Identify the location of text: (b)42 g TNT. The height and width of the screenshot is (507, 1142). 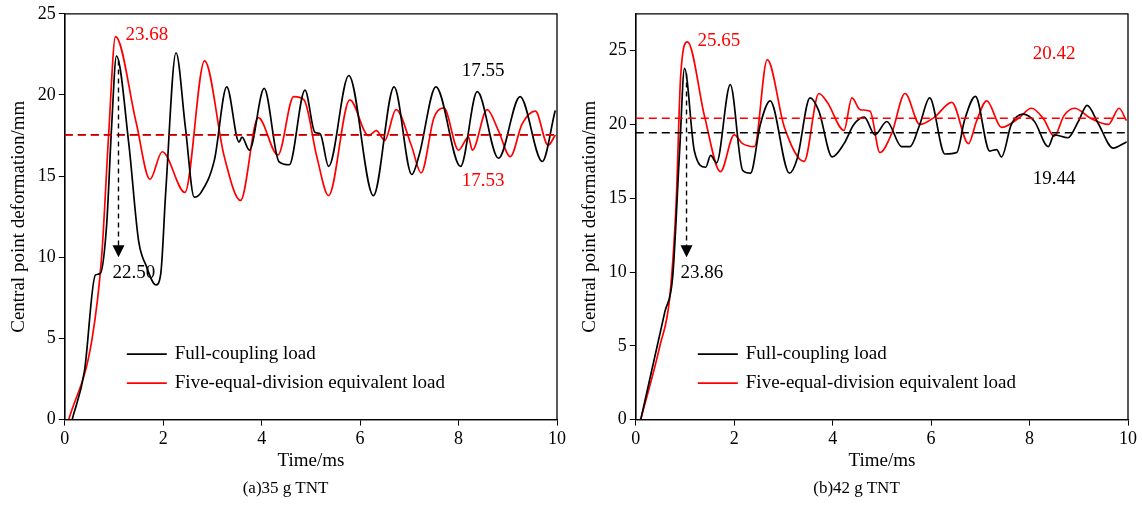
(856, 488).